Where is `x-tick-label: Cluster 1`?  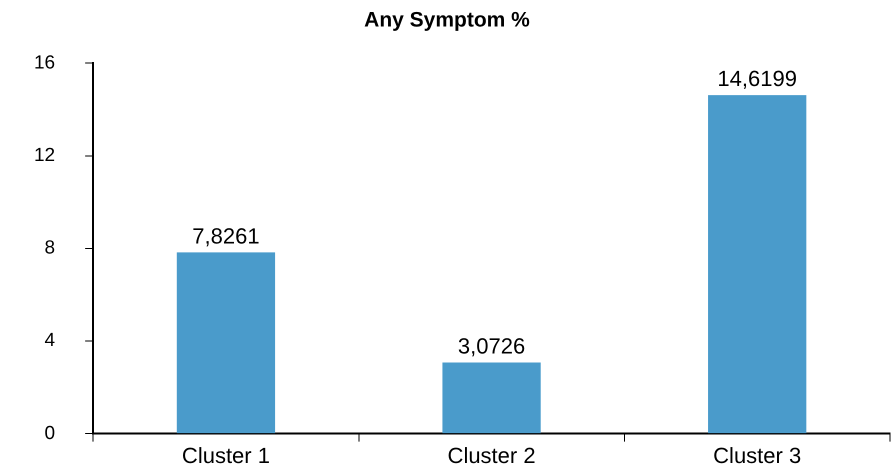
x-tick-label: Cluster 1 is located at coordinates (226, 455).